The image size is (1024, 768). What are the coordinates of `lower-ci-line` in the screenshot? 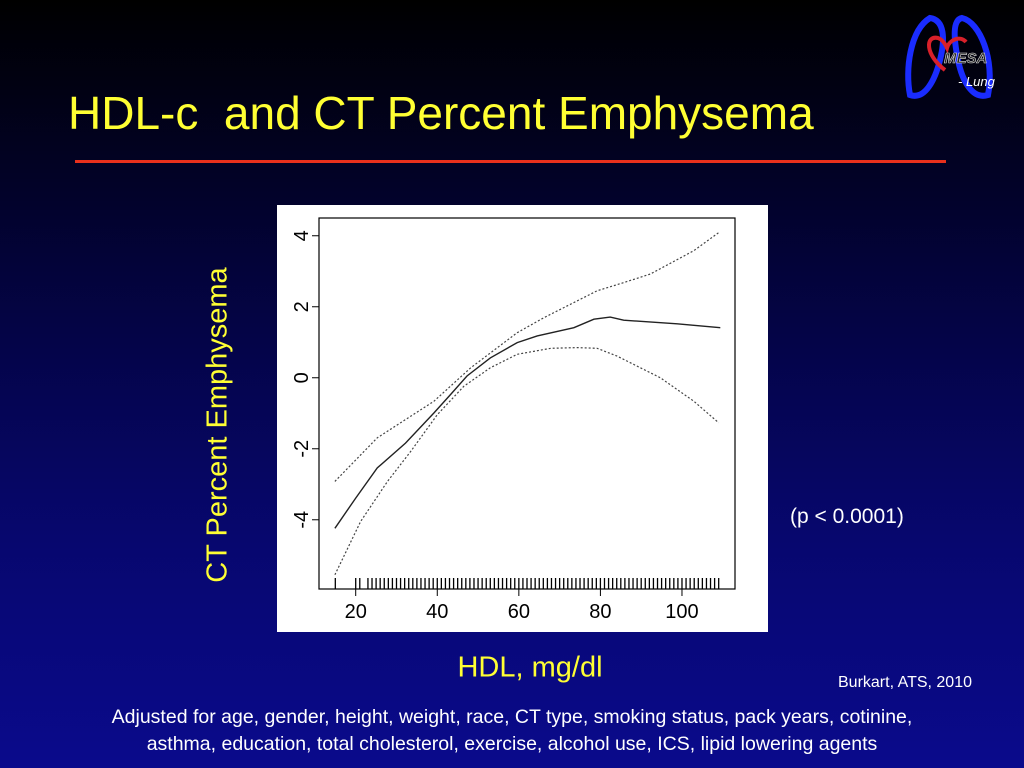 It's located at (527, 461).